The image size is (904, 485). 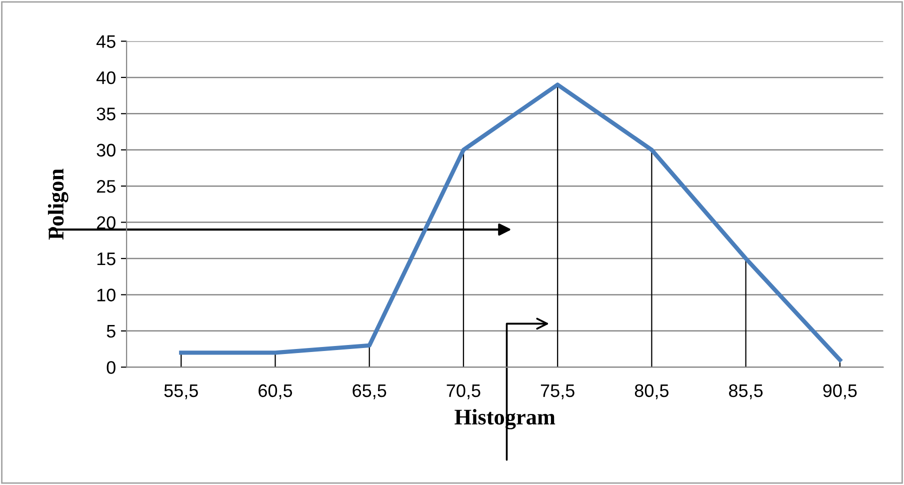 What do you see at coordinates (369, 392) in the screenshot?
I see `x-tick-label: 65,5` at bounding box center [369, 392].